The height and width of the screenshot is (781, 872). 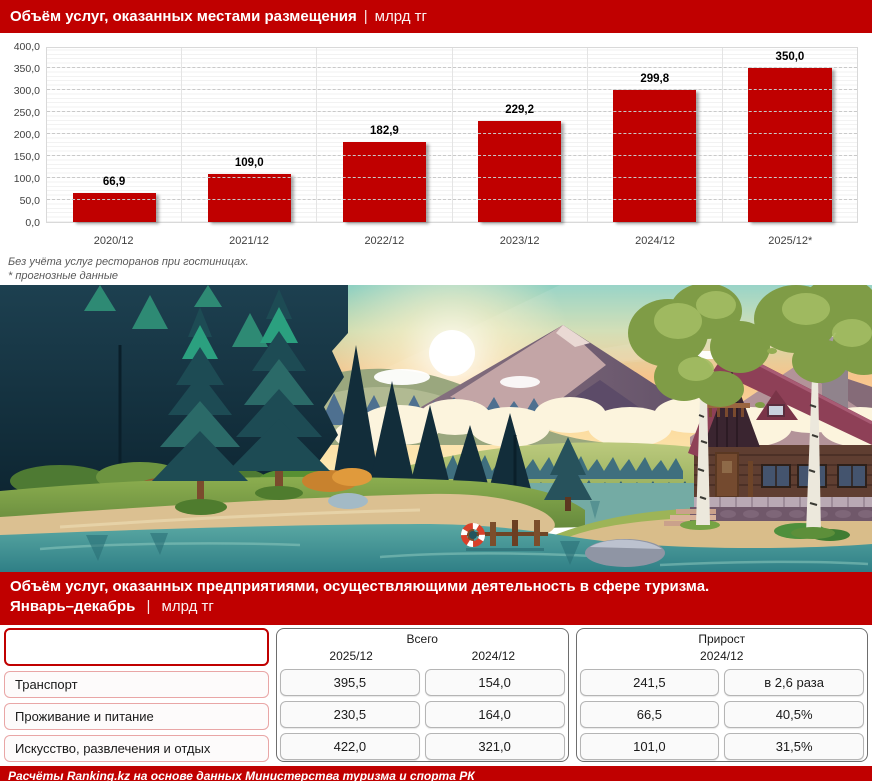 What do you see at coordinates (249, 163) in the screenshot?
I see `bar-value-label: 109,0` at bounding box center [249, 163].